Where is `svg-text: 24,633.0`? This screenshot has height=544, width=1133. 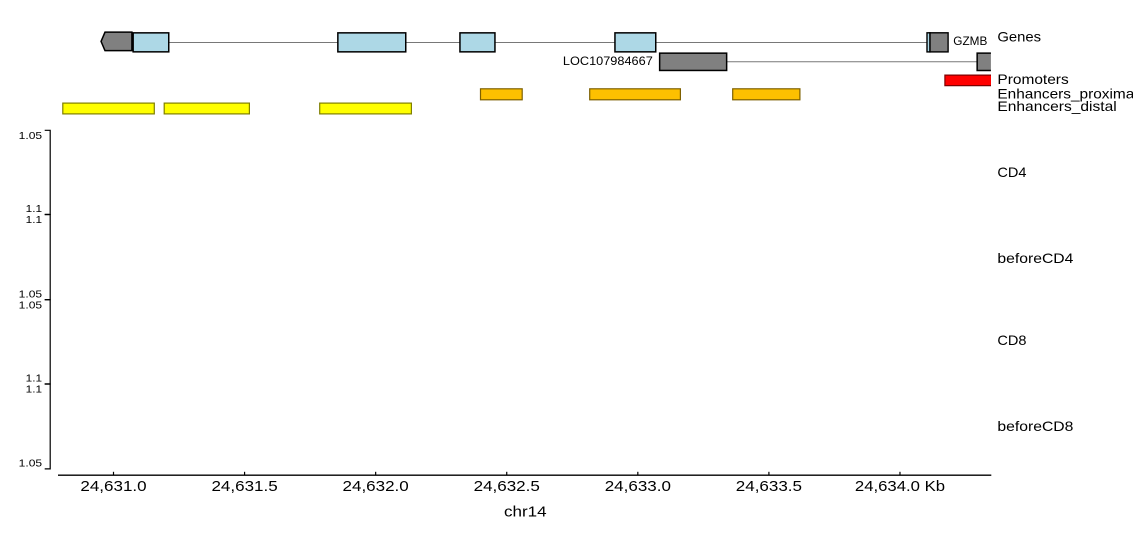 svg-text: 24,633.0 is located at coordinates (638, 486).